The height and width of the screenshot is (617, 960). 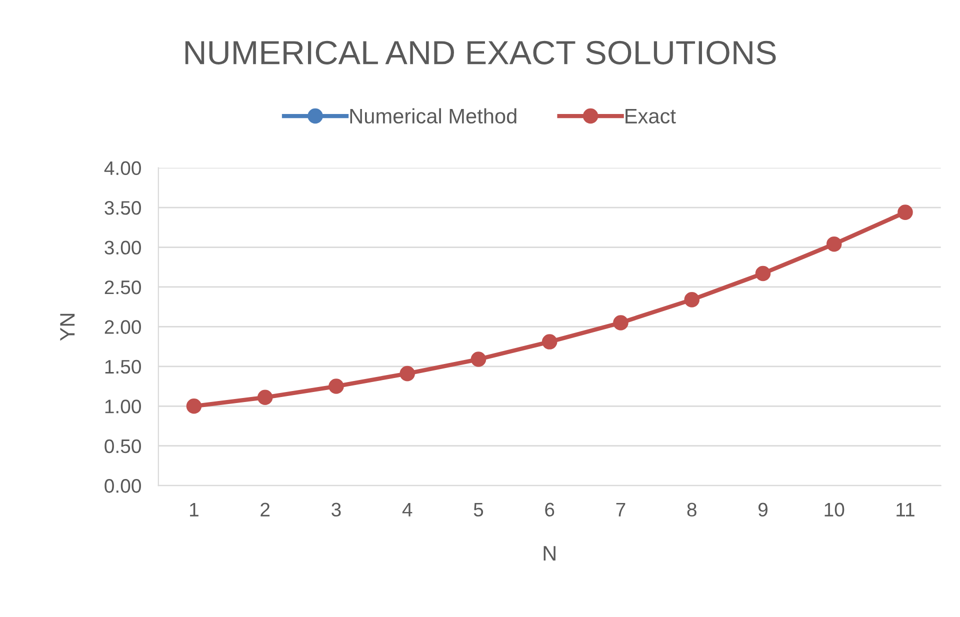 What do you see at coordinates (122, 247) in the screenshot?
I see `y-tick-label: 3.00` at bounding box center [122, 247].